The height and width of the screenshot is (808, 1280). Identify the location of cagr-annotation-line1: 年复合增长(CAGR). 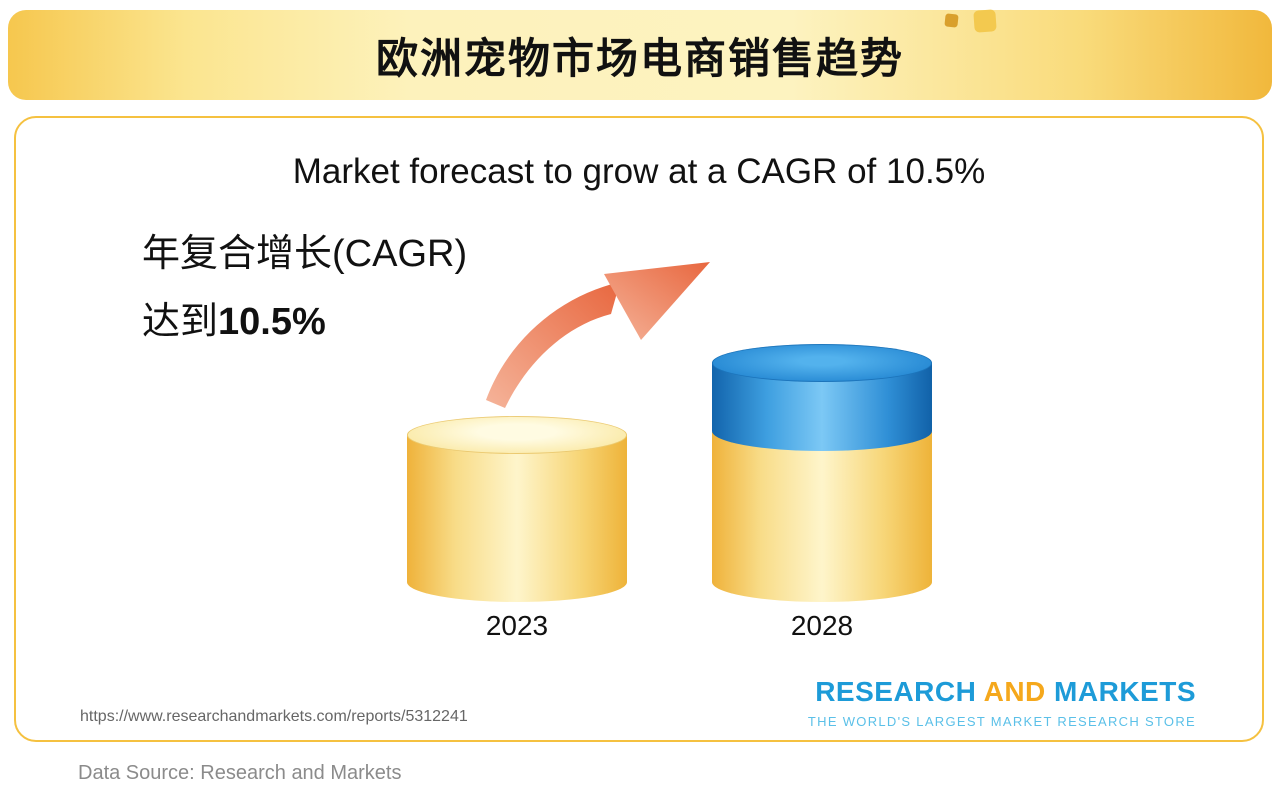
(305, 254).